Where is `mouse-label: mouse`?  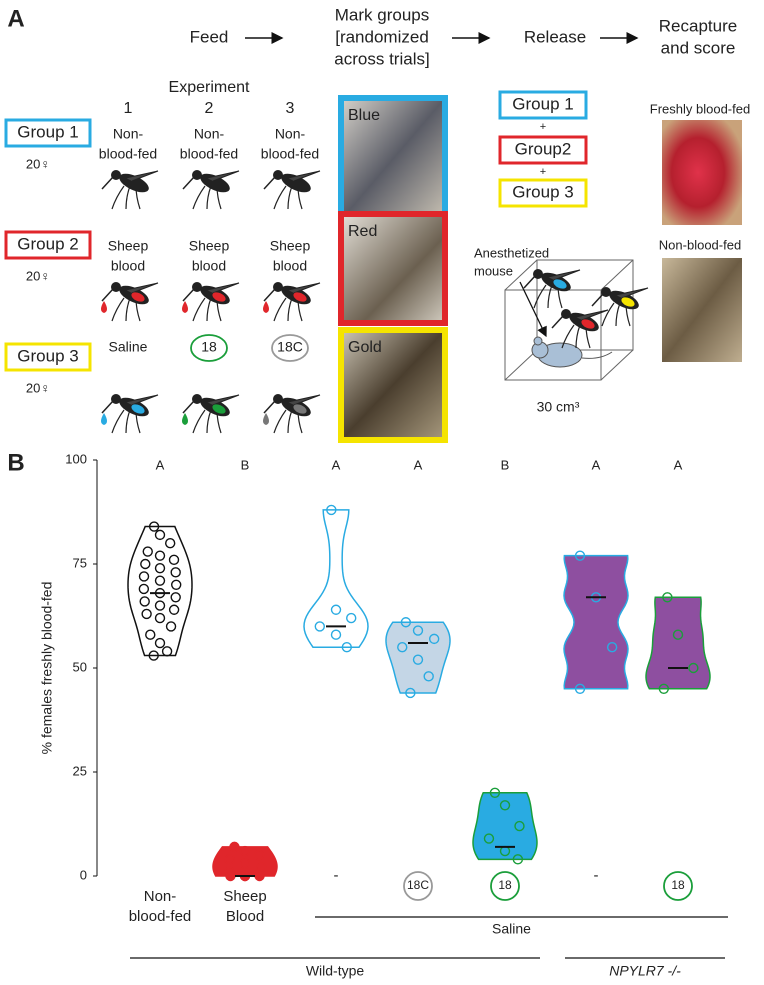 mouse-label: mouse is located at coordinates (493, 270).